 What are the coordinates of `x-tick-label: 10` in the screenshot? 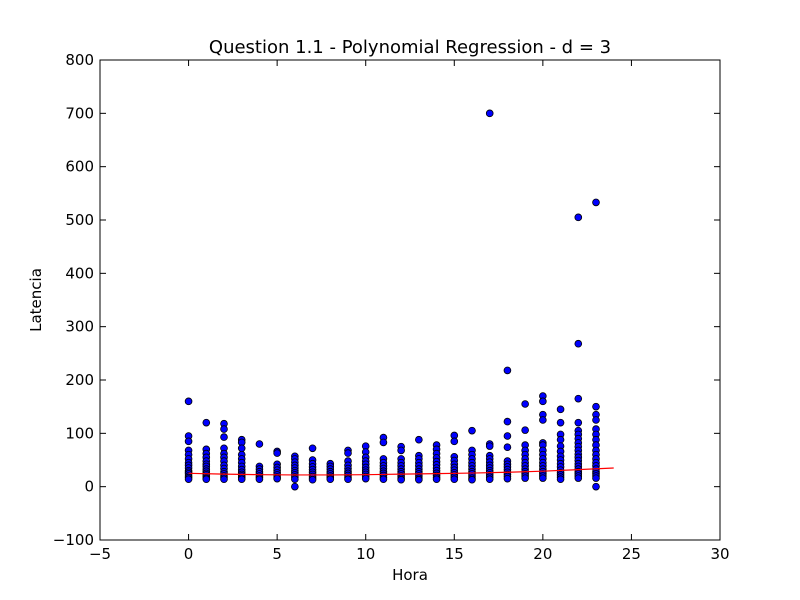 It's located at (365, 554).